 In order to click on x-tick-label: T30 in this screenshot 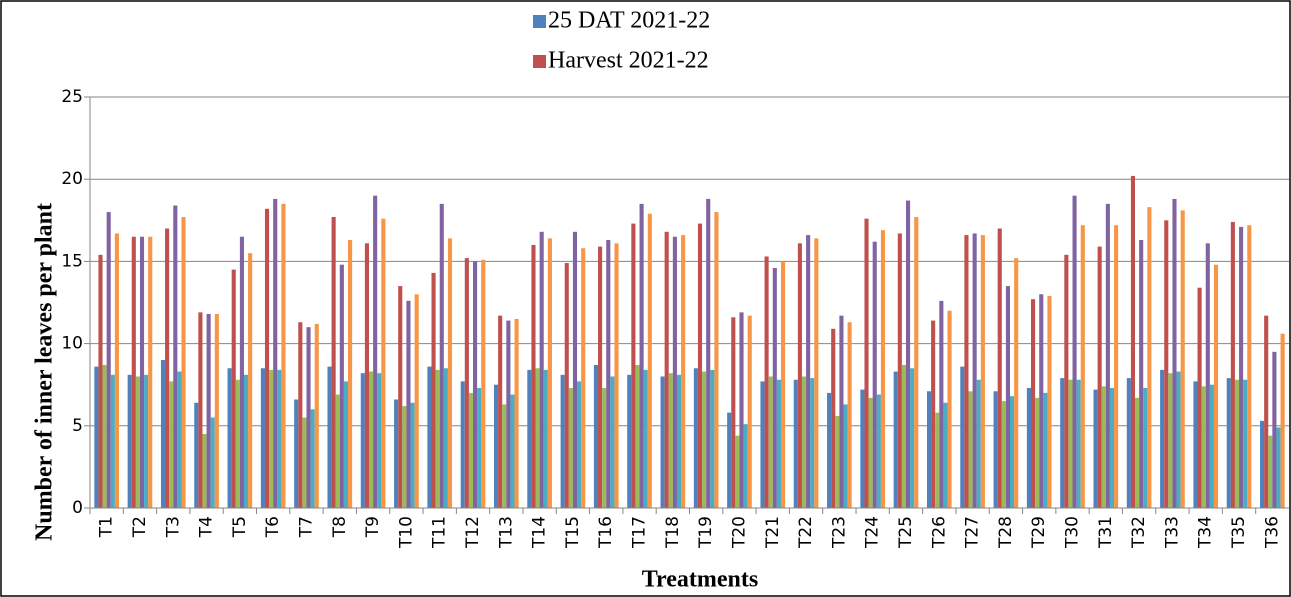, I will do `click(1073, 532)`.